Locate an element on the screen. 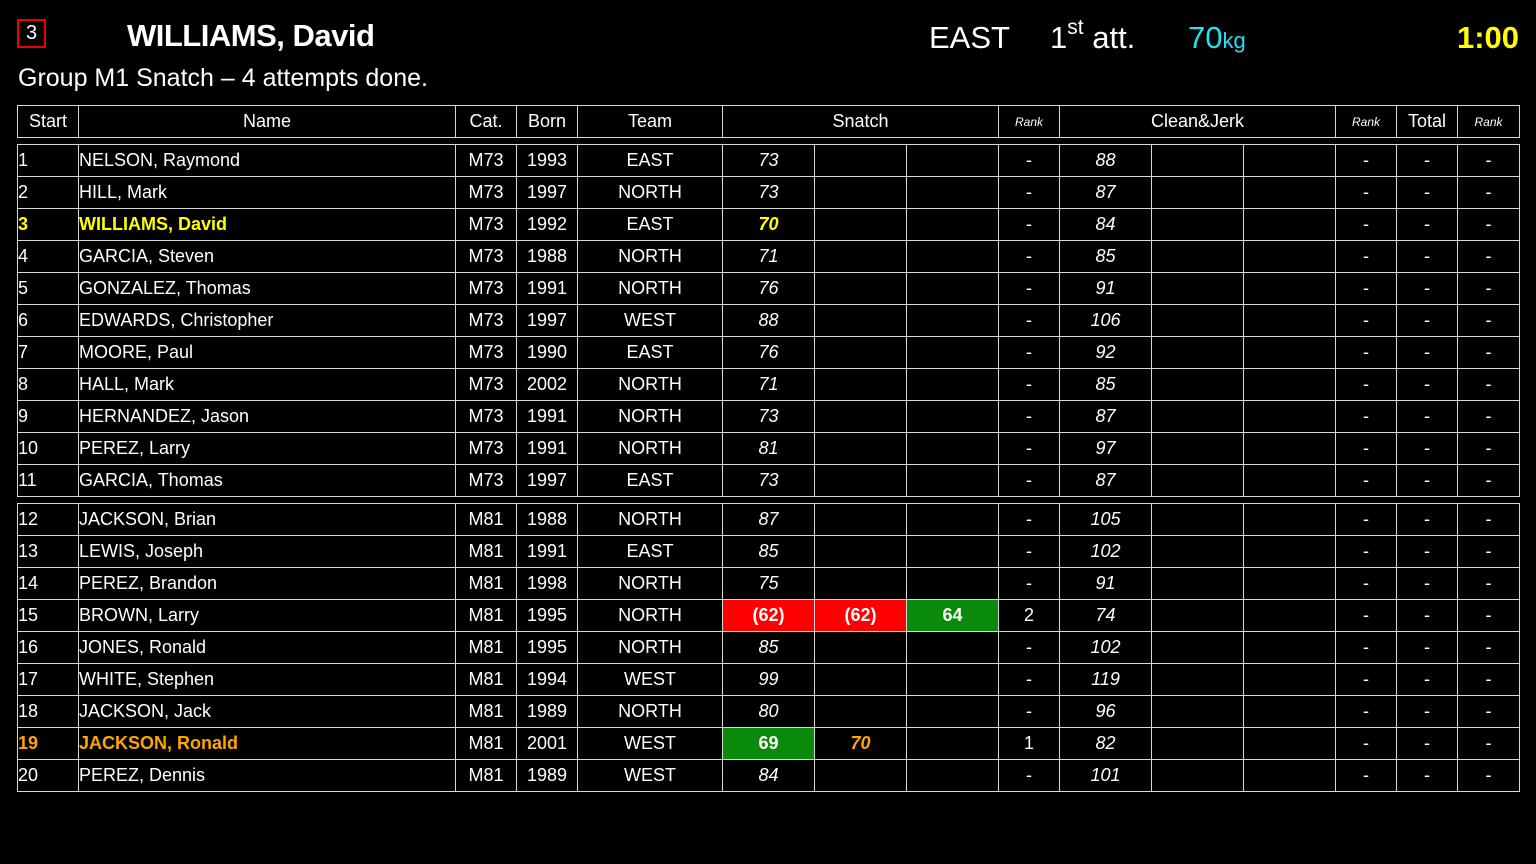  athlete-name: WHITE, Stephen is located at coordinates (267, 679).